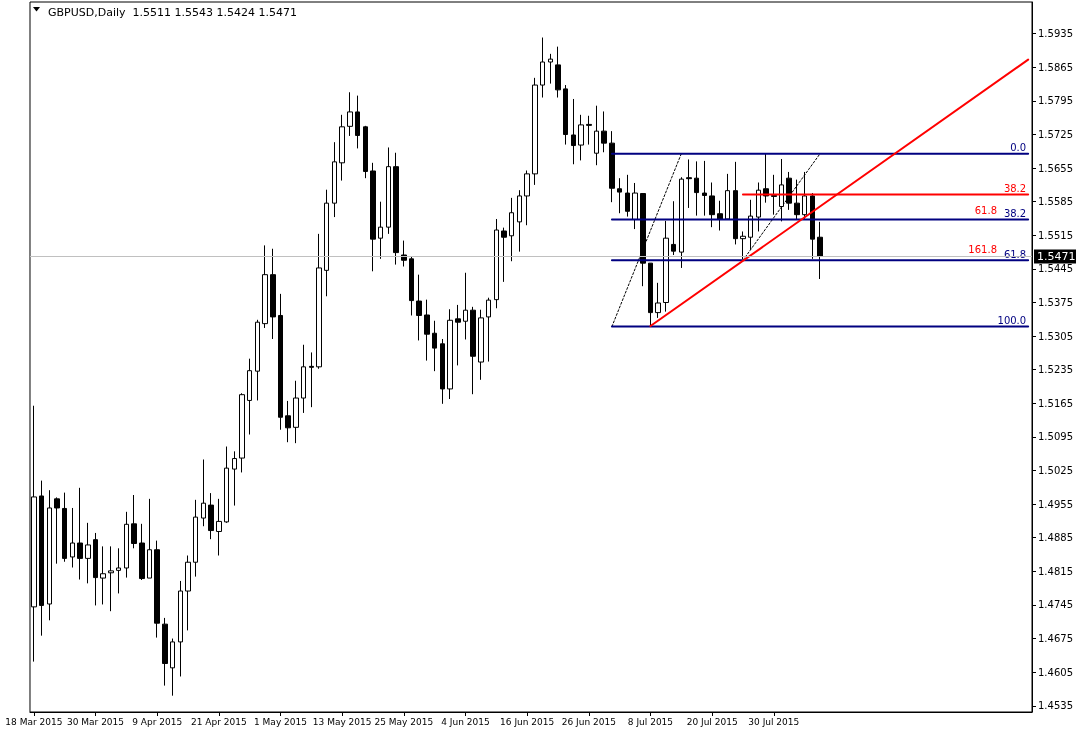 The image size is (1076, 730). What do you see at coordinates (1056, 571) in the screenshot?
I see `y-tick-label: 1.4815` at bounding box center [1056, 571].